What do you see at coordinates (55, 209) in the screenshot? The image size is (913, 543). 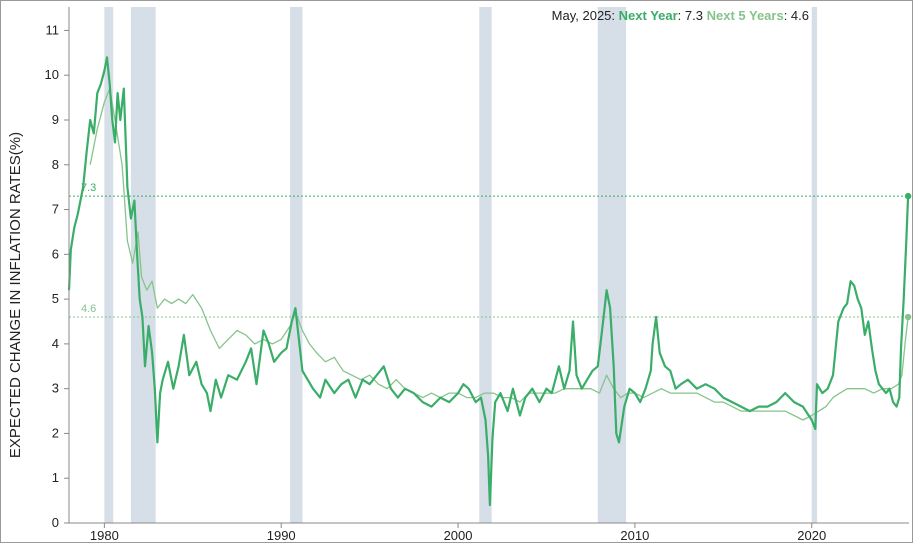 I see `y-tick-label: 7` at bounding box center [55, 209].